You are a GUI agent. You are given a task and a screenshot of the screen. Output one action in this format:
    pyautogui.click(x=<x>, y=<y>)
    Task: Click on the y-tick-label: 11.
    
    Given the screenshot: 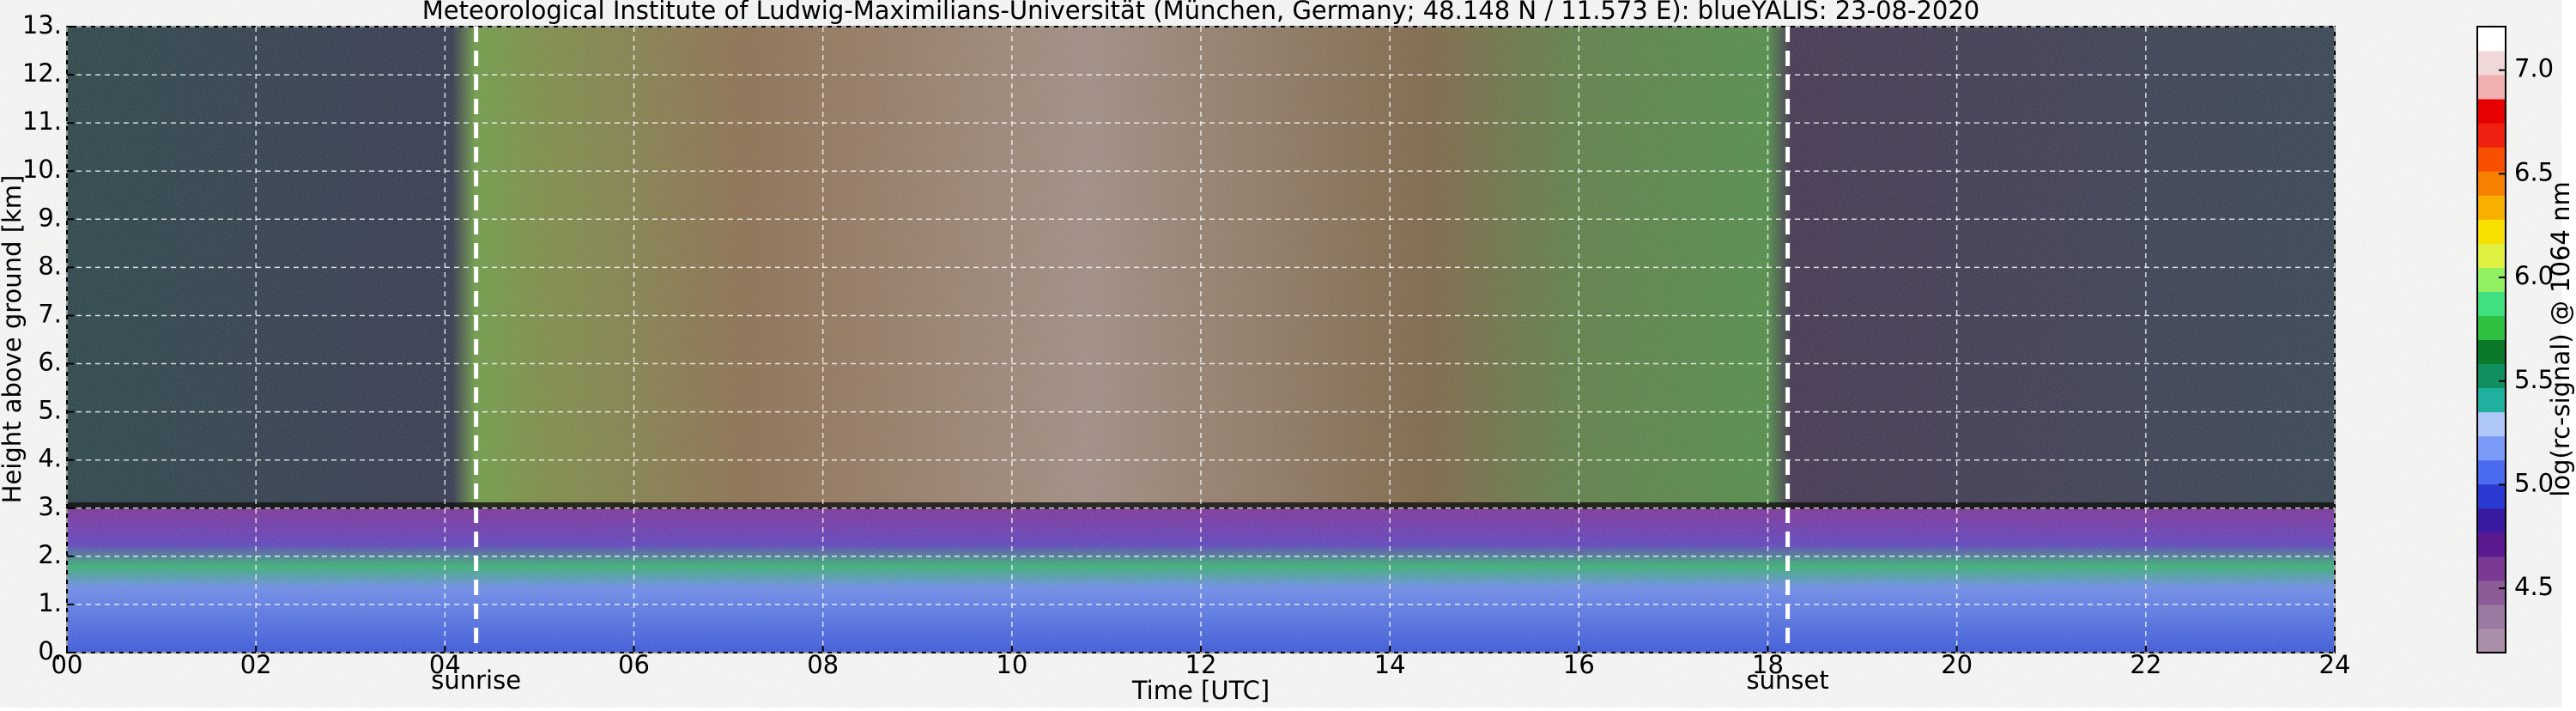 What is the action you would take?
    pyautogui.click(x=42, y=121)
    